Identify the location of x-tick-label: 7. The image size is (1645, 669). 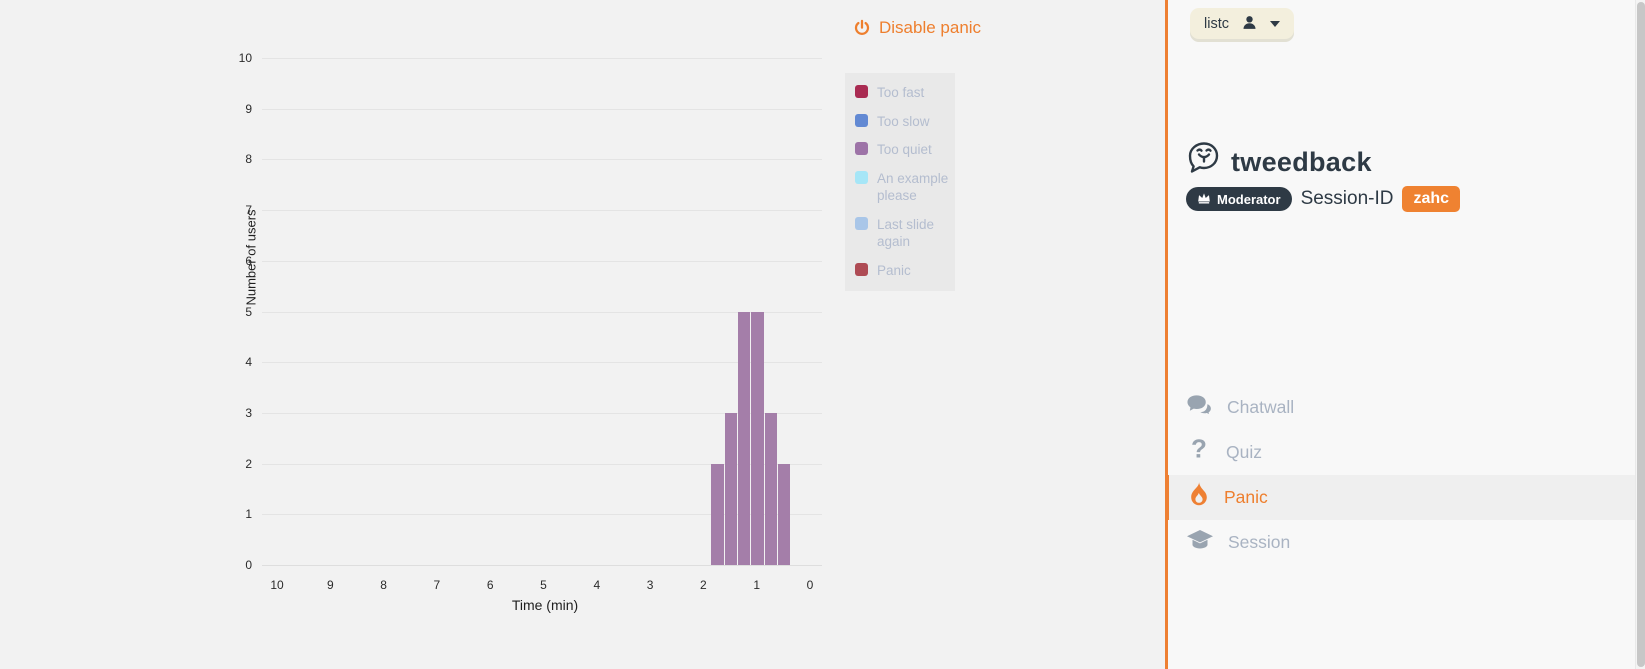
(437, 585).